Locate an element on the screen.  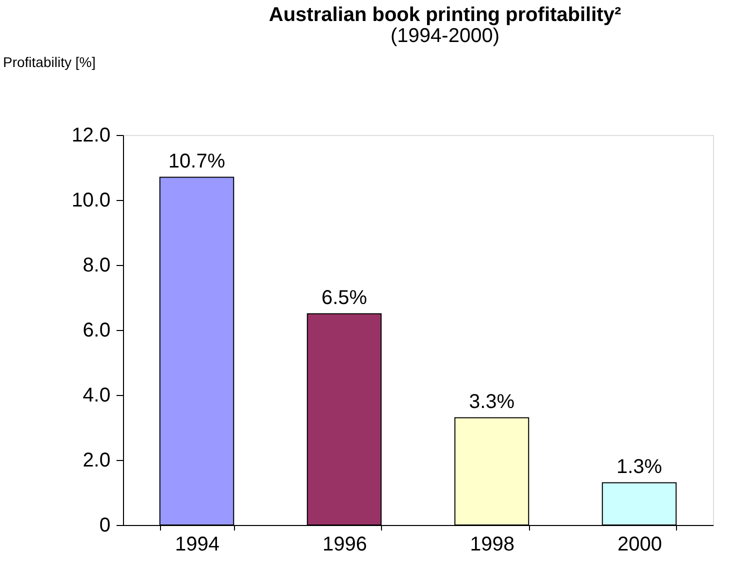
y-tick-label: 8.0 is located at coordinates (96, 265).